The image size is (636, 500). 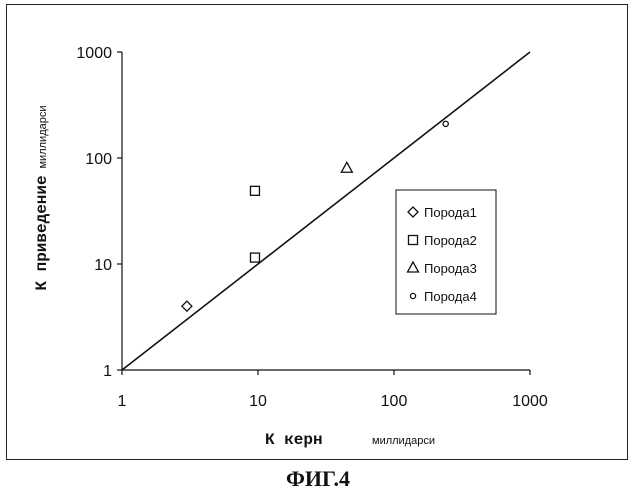 What do you see at coordinates (99, 212) in the screenshot?
I see `y-tick-labels: 1 10 100 1000` at bounding box center [99, 212].